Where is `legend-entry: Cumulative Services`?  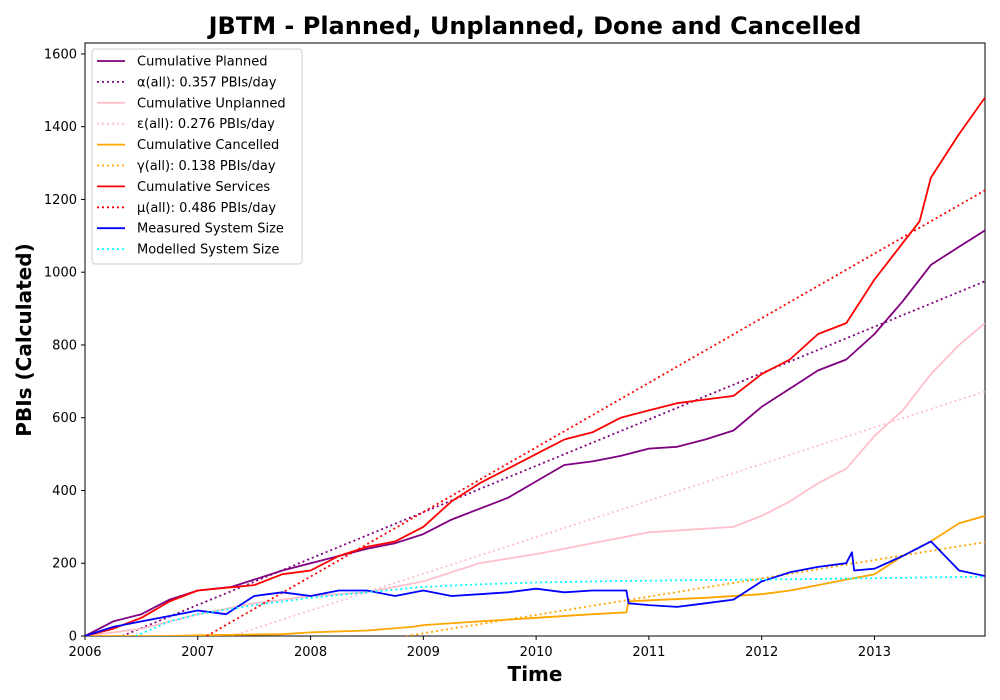
legend-entry: Cumulative Services is located at coordinates (203, 187).